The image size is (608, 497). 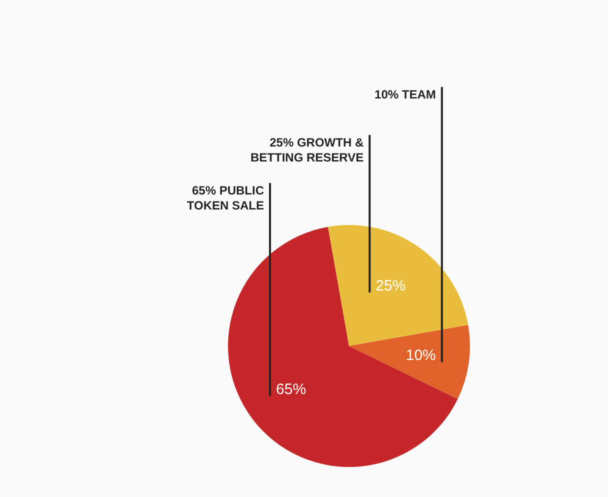 I want to click on slice-label: 10% TEAM, so click(x=405, y=94).